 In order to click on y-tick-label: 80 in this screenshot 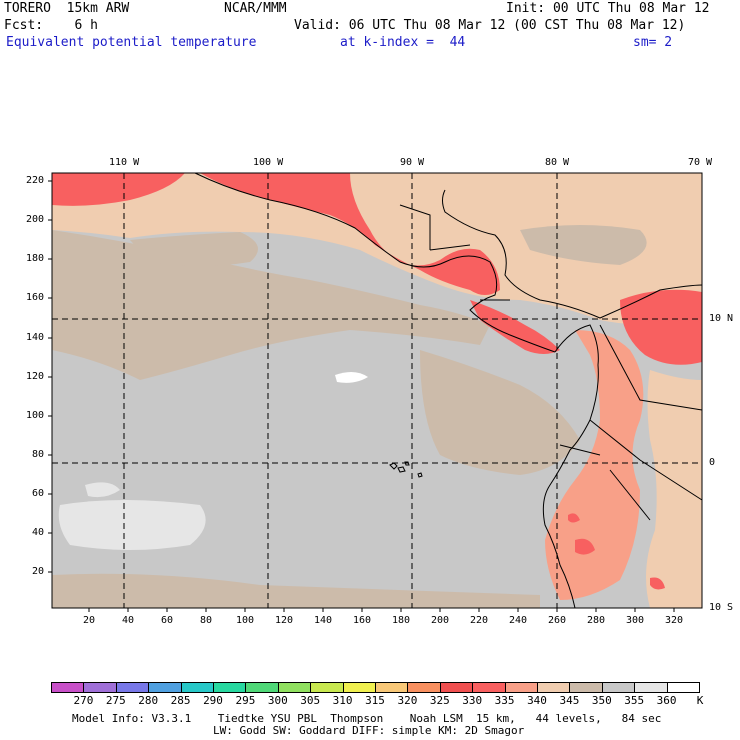, I will do `click(38, 454)`.